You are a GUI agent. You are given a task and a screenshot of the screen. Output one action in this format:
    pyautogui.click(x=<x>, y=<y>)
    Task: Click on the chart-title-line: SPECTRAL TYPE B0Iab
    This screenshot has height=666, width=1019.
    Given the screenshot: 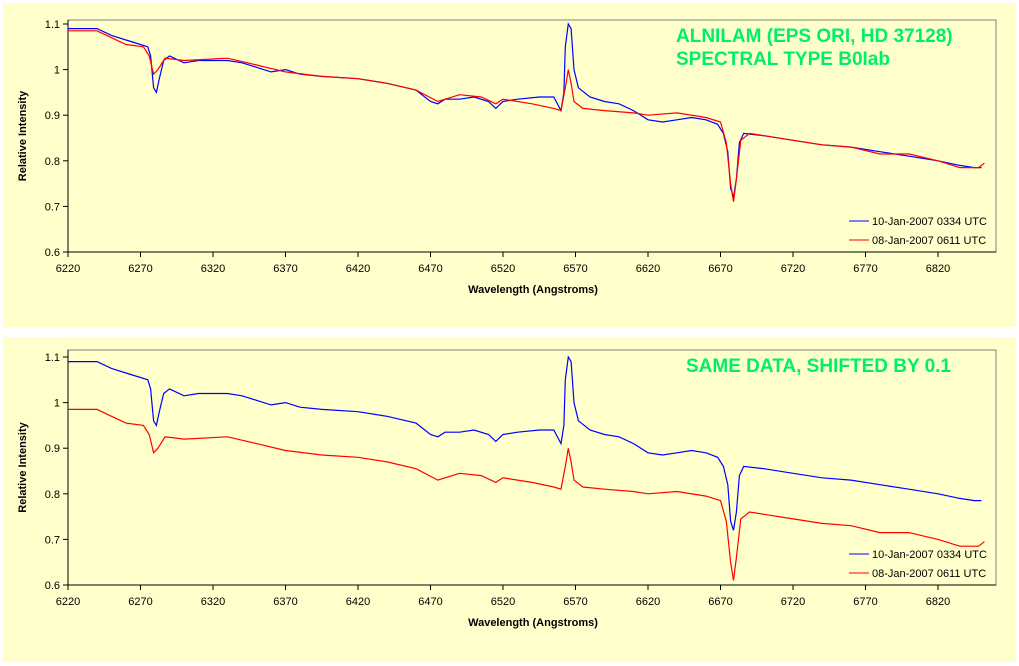 What is the action you would take?
    pyautogui.click(x=783, y=59)
    